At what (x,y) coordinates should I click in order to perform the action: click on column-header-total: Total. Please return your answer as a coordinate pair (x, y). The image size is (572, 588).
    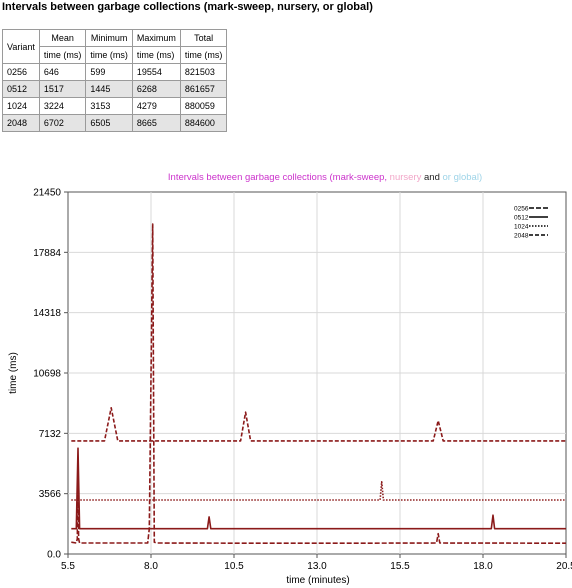
    Looking at the image, I should click on (203, 38).